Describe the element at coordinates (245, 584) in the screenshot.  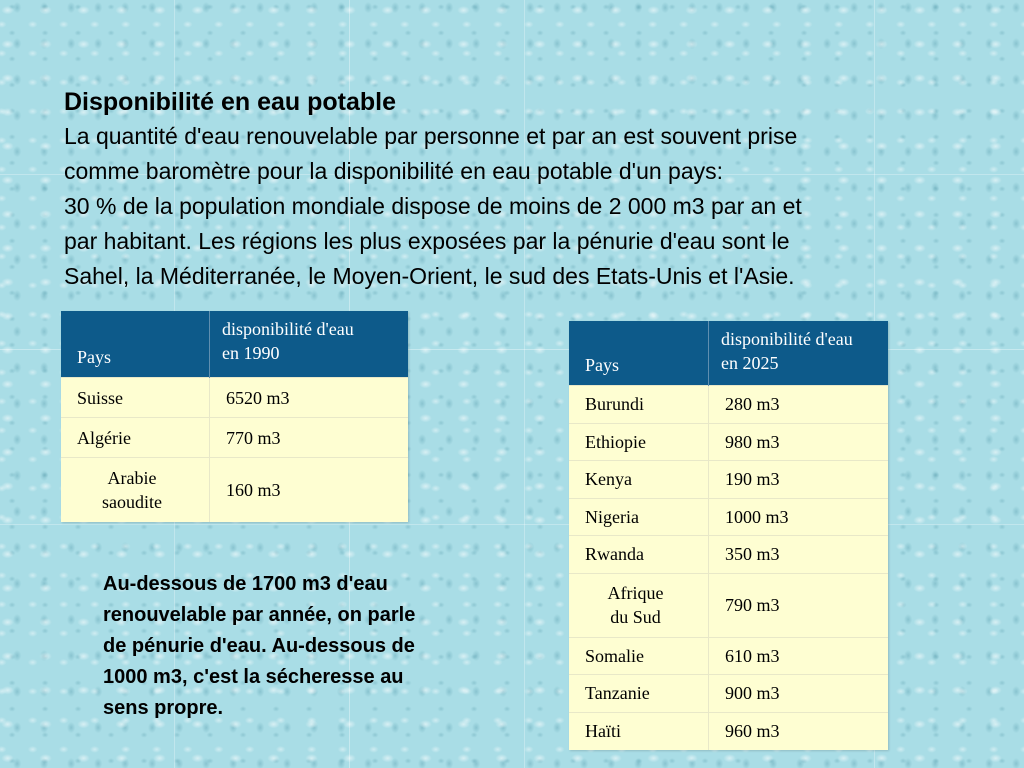
I see `note-line: Au-dessous de 1700 m3 d'eau` at that location.